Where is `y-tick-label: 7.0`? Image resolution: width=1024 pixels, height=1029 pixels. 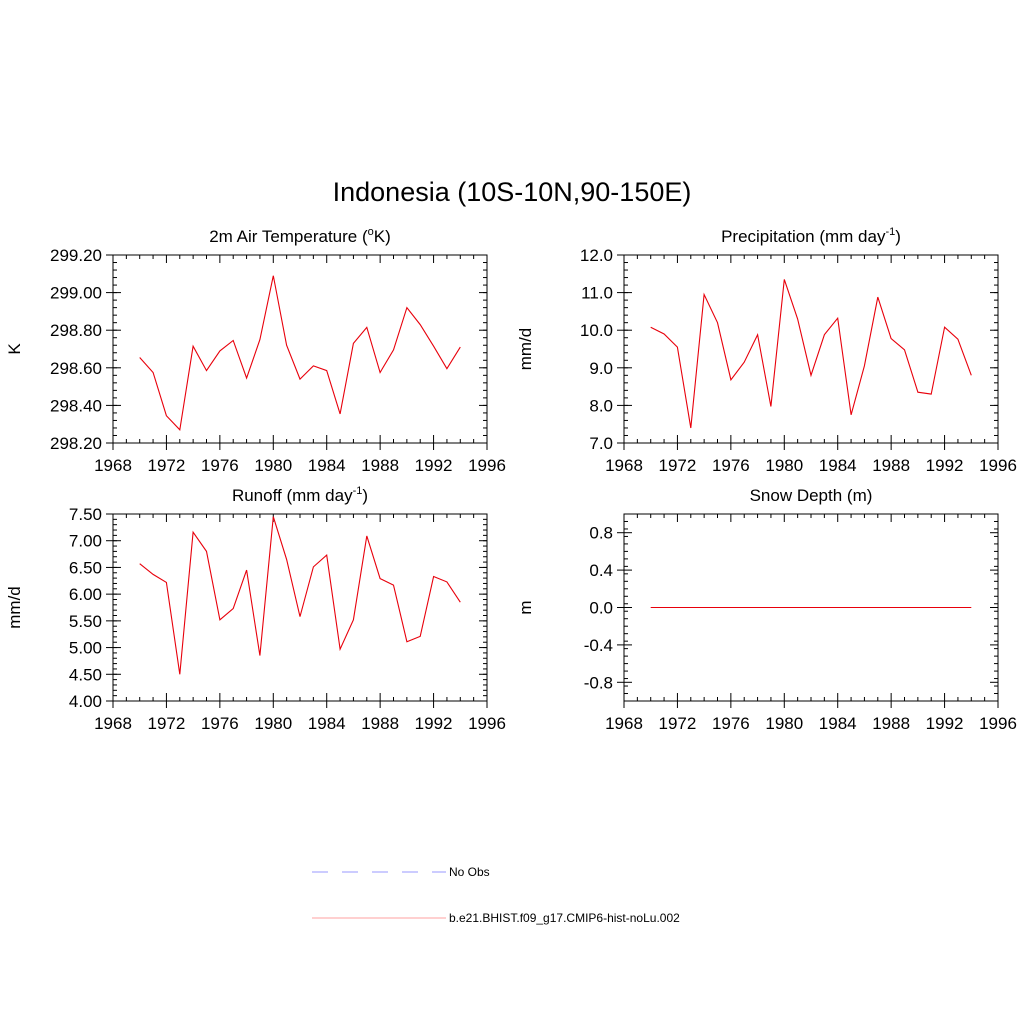
y-tick-label: 7.0 is located at coordinates (601, 443).